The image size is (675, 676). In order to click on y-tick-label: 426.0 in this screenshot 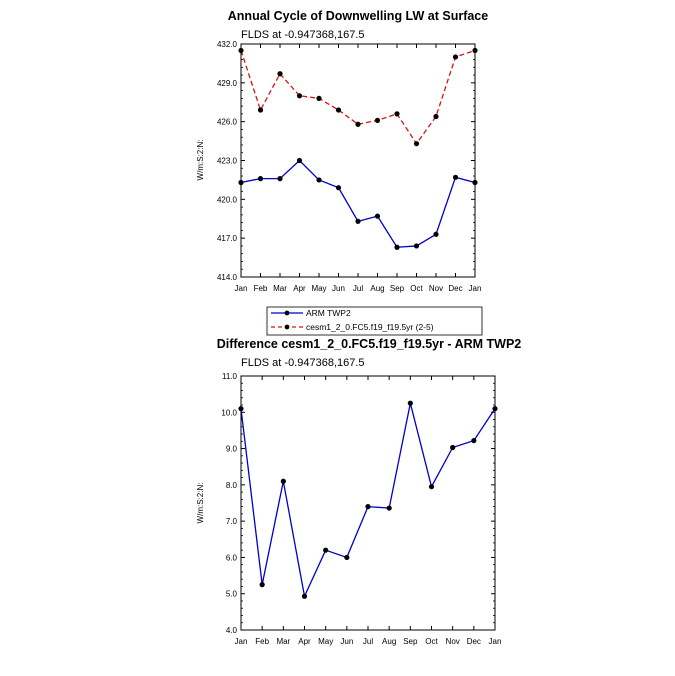, I will do `click(227, 122)`.